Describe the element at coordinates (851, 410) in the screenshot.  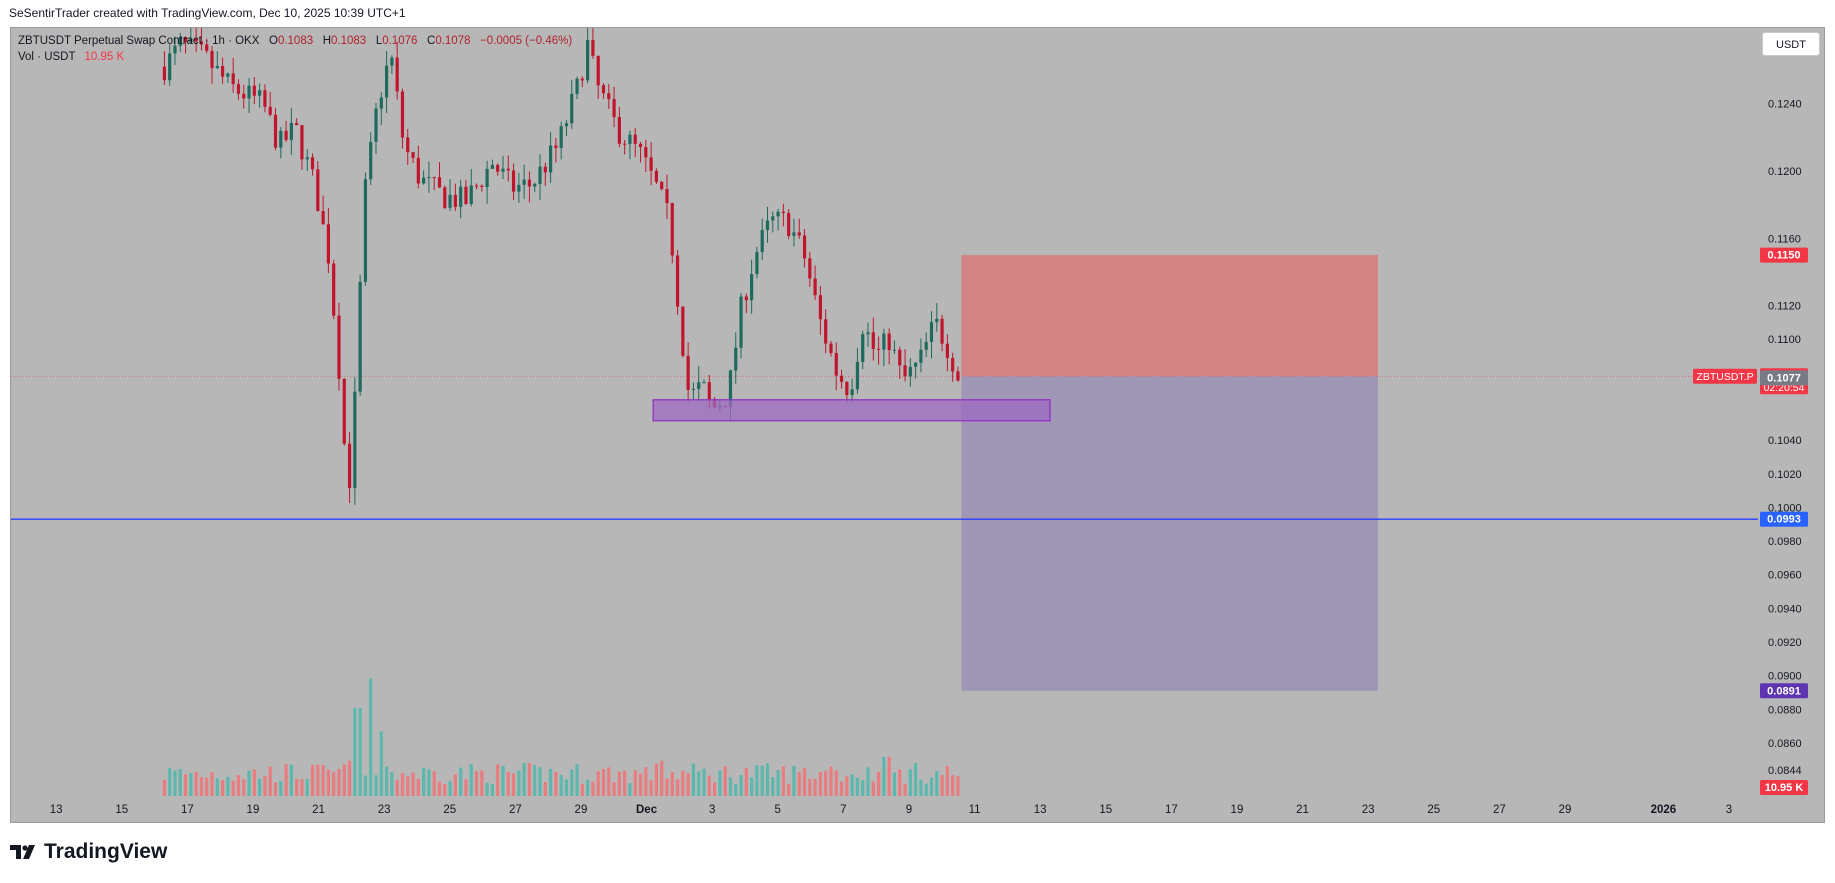
I see `support-zone-box` at that location.